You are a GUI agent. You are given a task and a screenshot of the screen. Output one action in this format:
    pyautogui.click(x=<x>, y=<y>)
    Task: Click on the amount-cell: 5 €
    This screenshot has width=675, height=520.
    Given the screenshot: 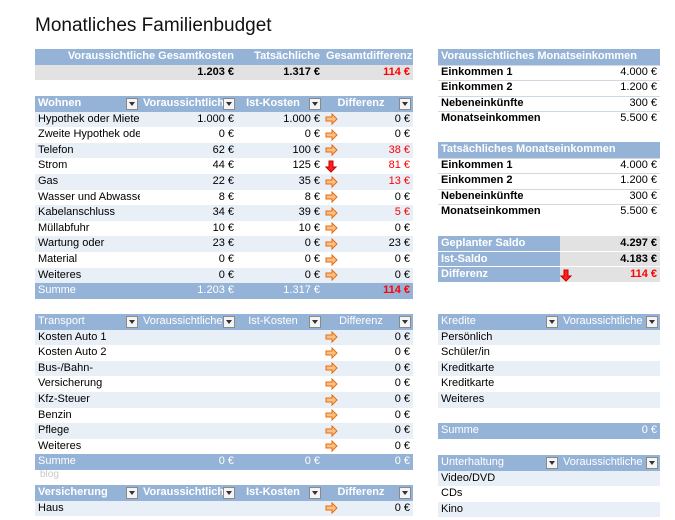 What is the action you would take?
    pyautogui.click(x=402, y=212)
    